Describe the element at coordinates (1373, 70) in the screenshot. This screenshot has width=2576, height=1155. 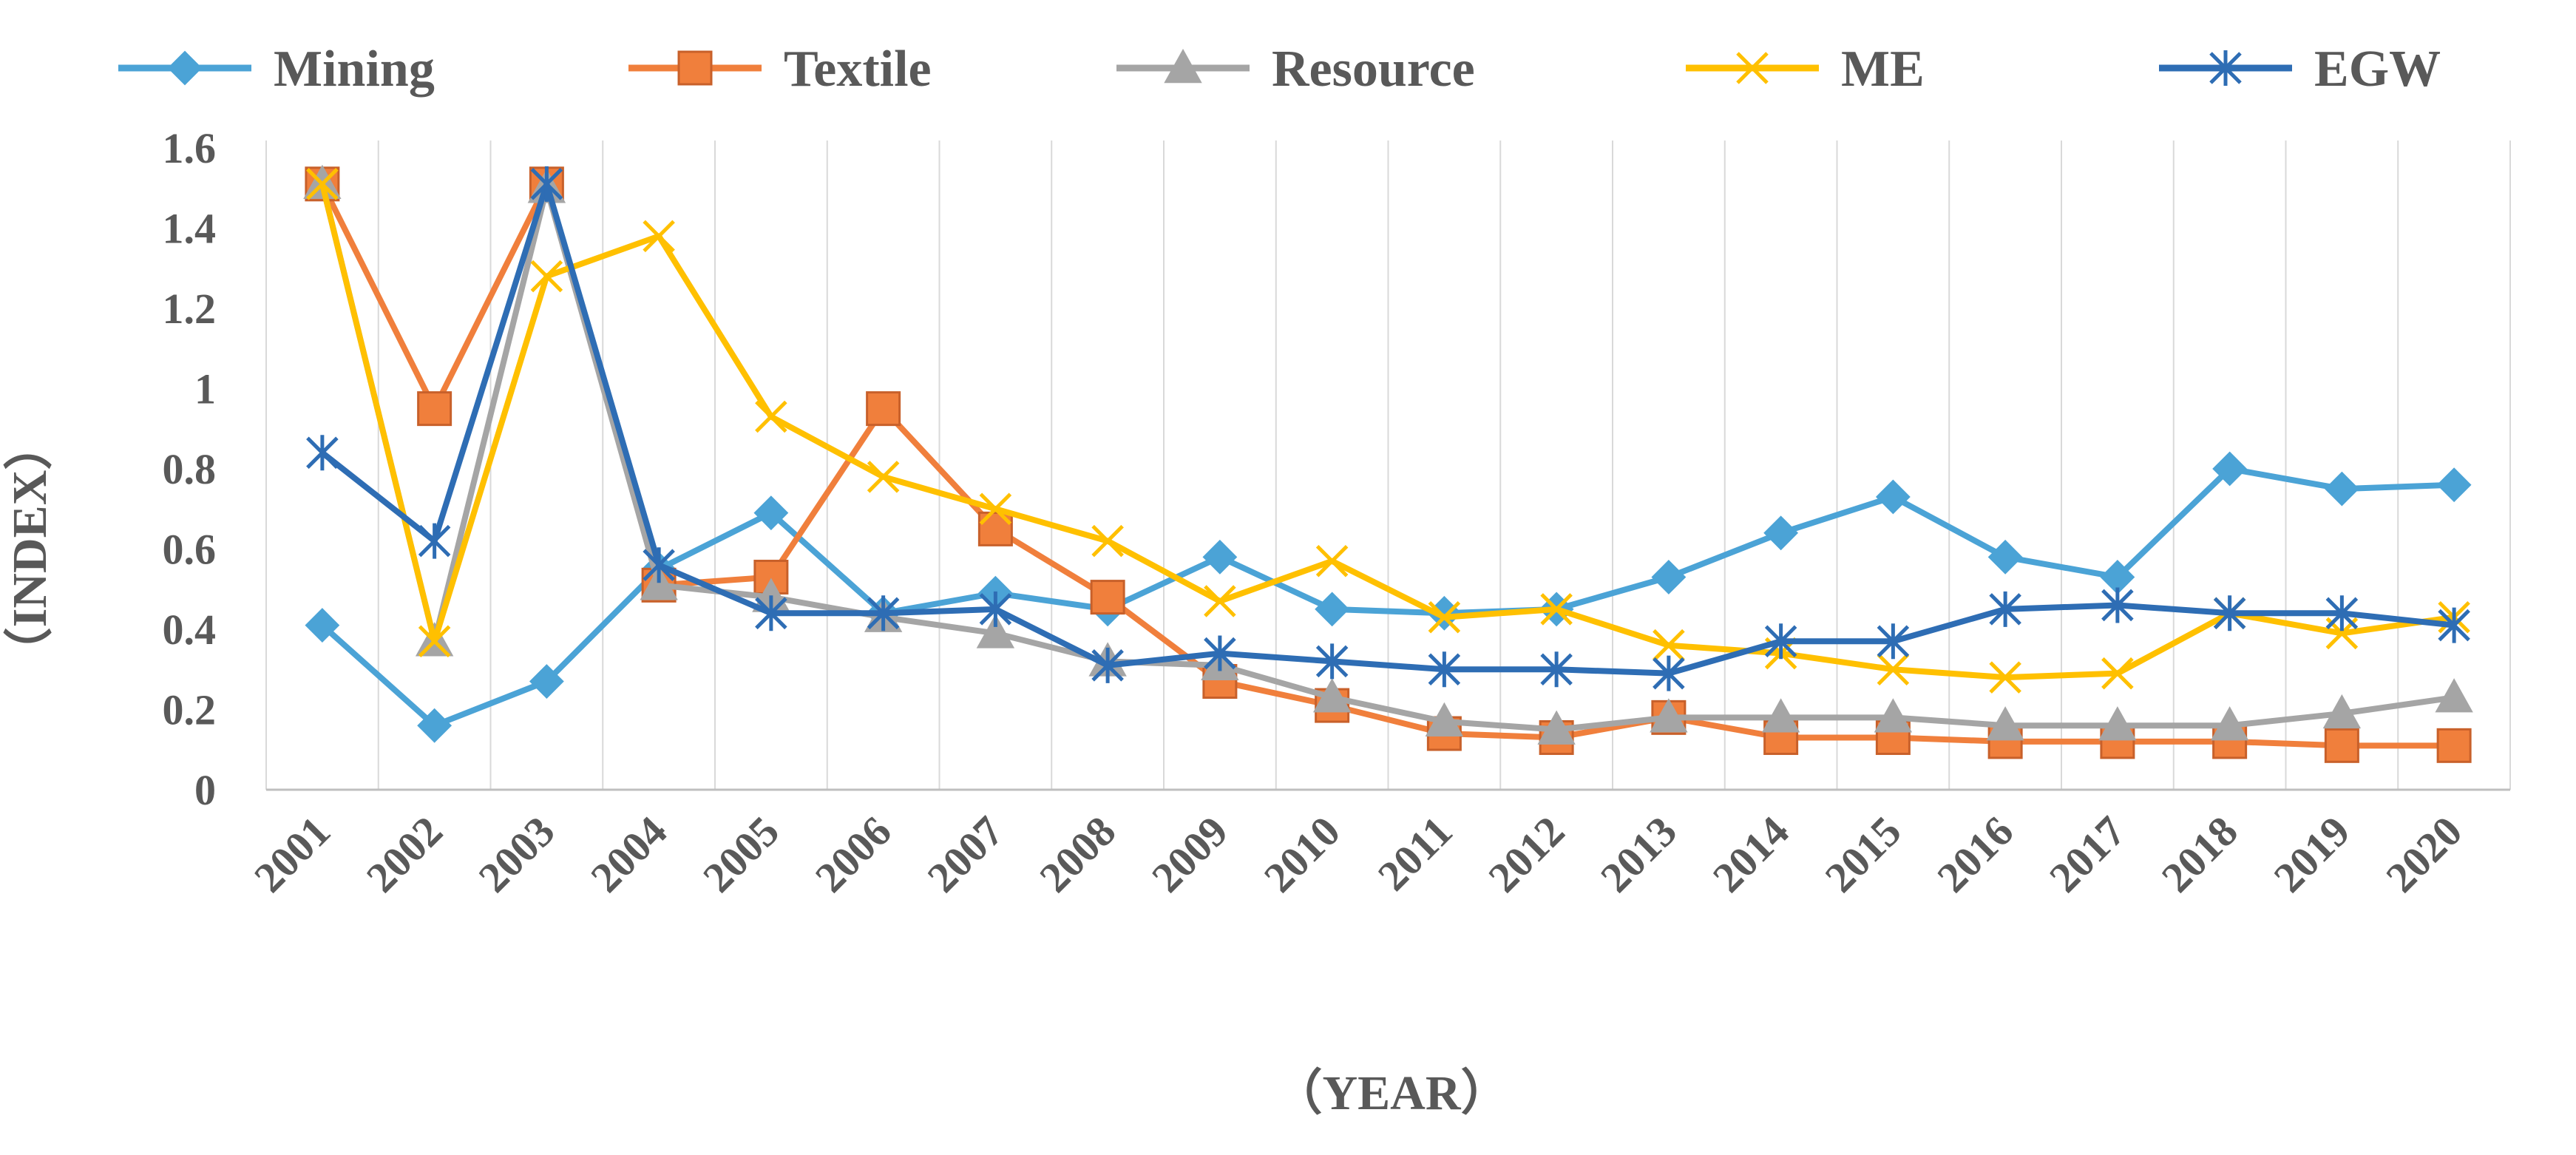
I see `legend-label-resource: Resource` at that location.